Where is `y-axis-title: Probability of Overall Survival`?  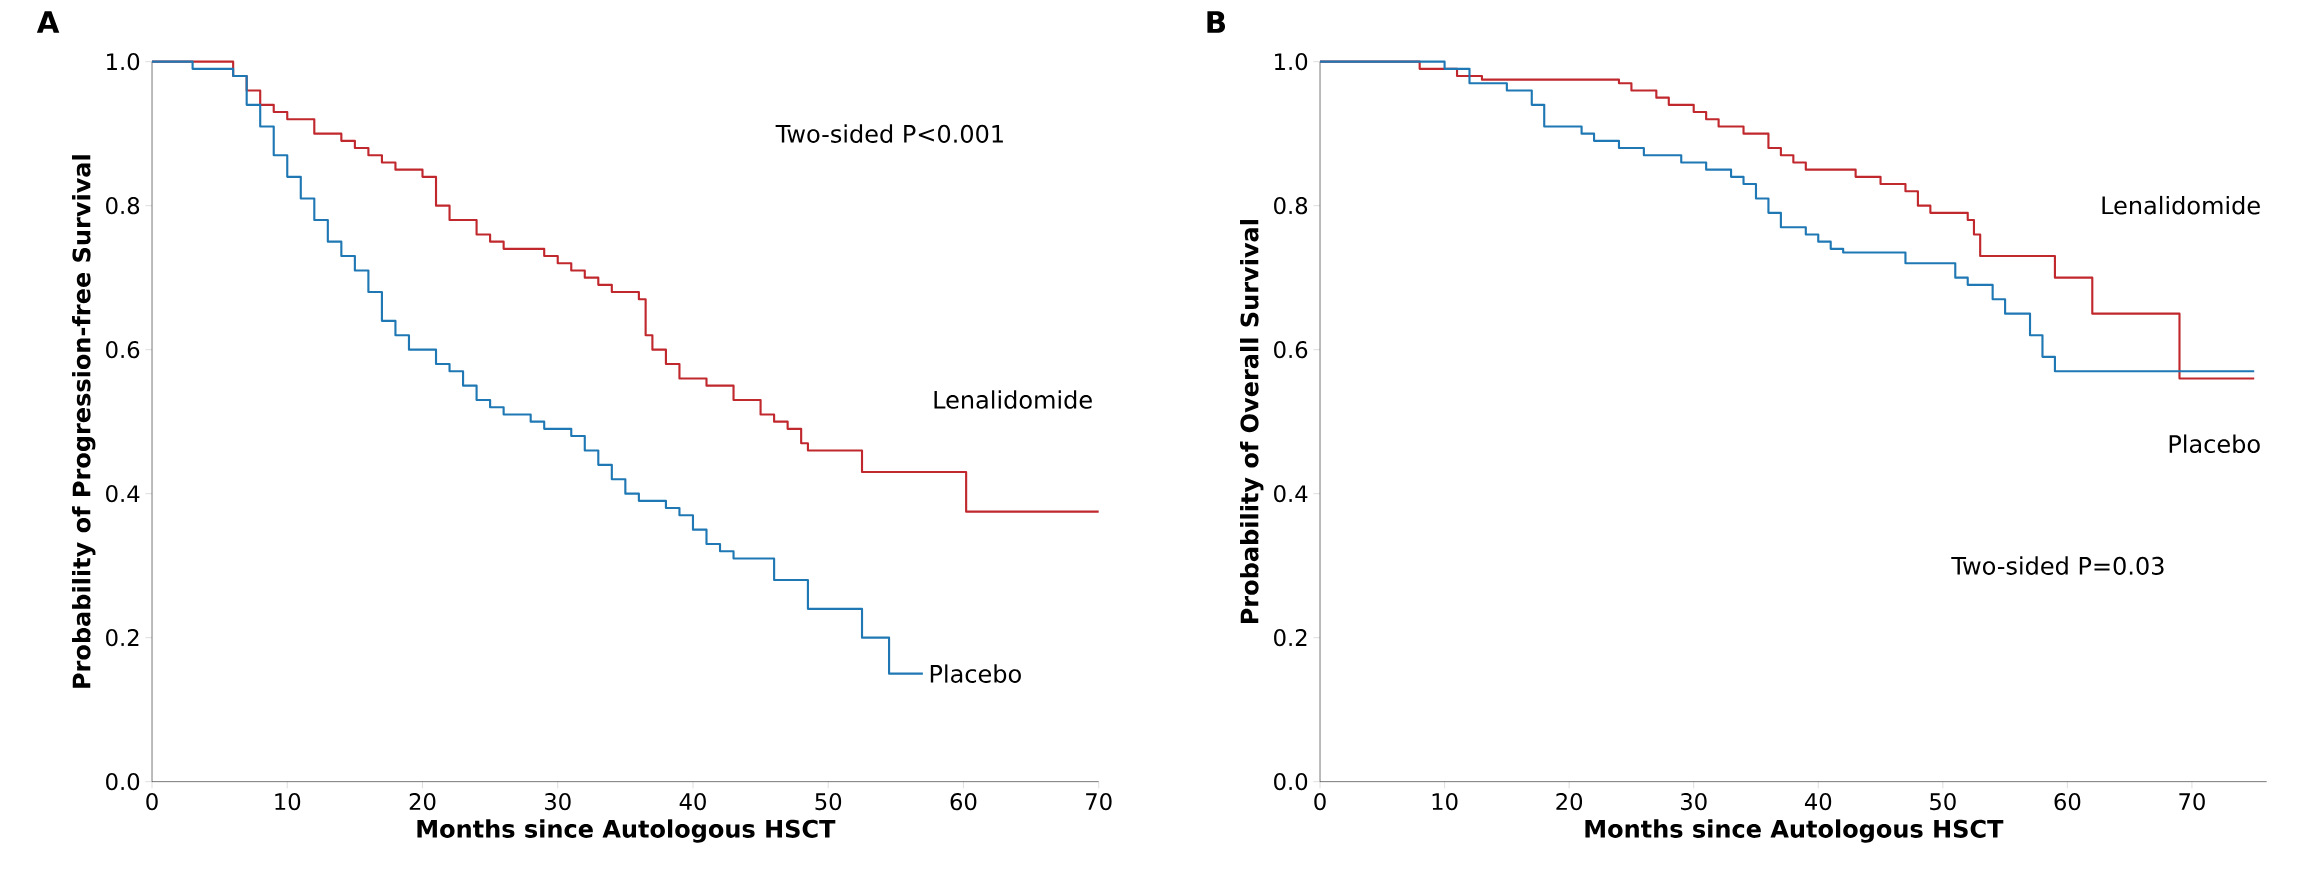
y-axis-title: Probability of Overall Survival is located at coordinates (1252, 422).